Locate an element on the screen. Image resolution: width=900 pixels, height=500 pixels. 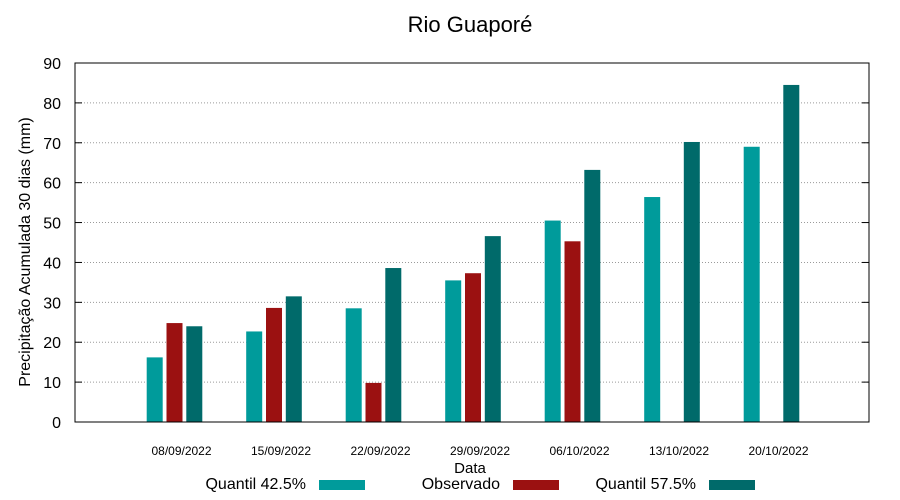
y-axis-label: Precipitação Acumulada 30 dias (mm) is located at coordinates (25, 251).